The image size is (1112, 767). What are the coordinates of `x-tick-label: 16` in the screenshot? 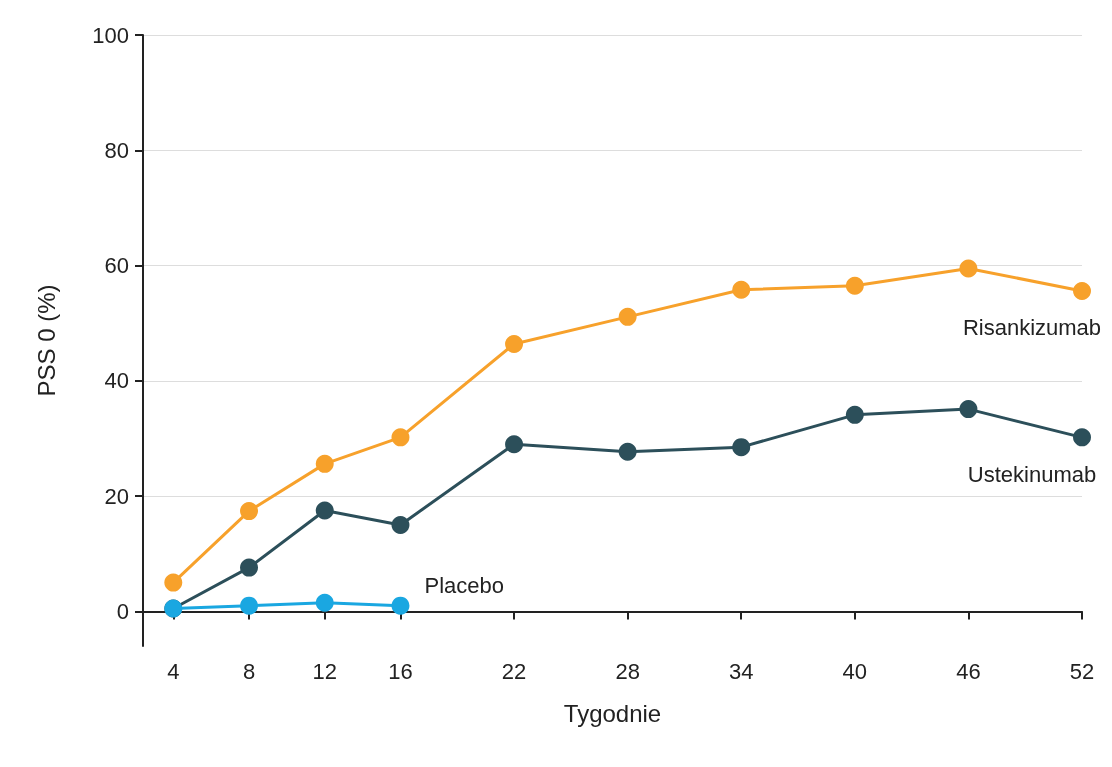 It's located at (400, 671).